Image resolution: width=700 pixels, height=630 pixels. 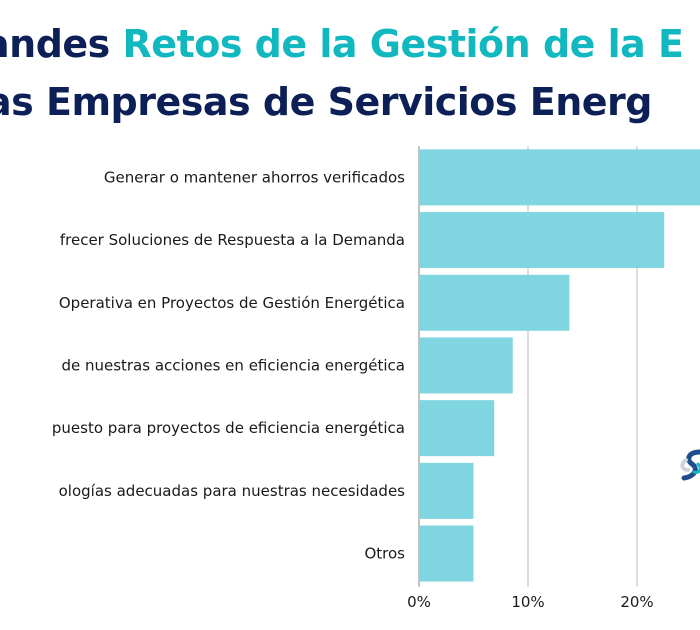 What do you see at coordinates (55, 44) in the screenshot?
I see `title-part-dark: andes` at bounding box center [55, 44].